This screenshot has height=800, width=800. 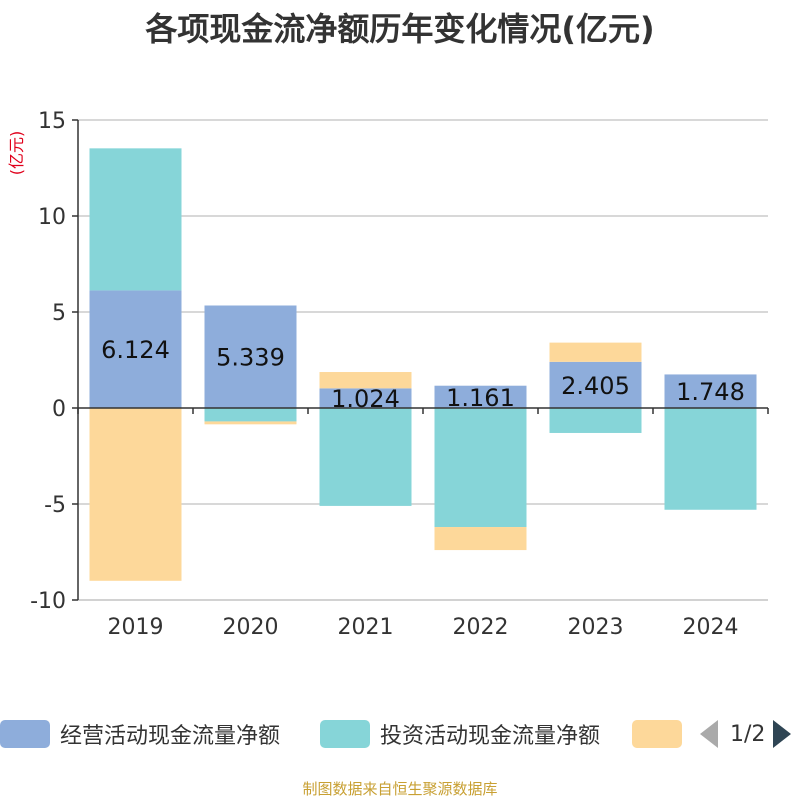 I want to click on pager-text: 1/2, so click(x=748, y=734).